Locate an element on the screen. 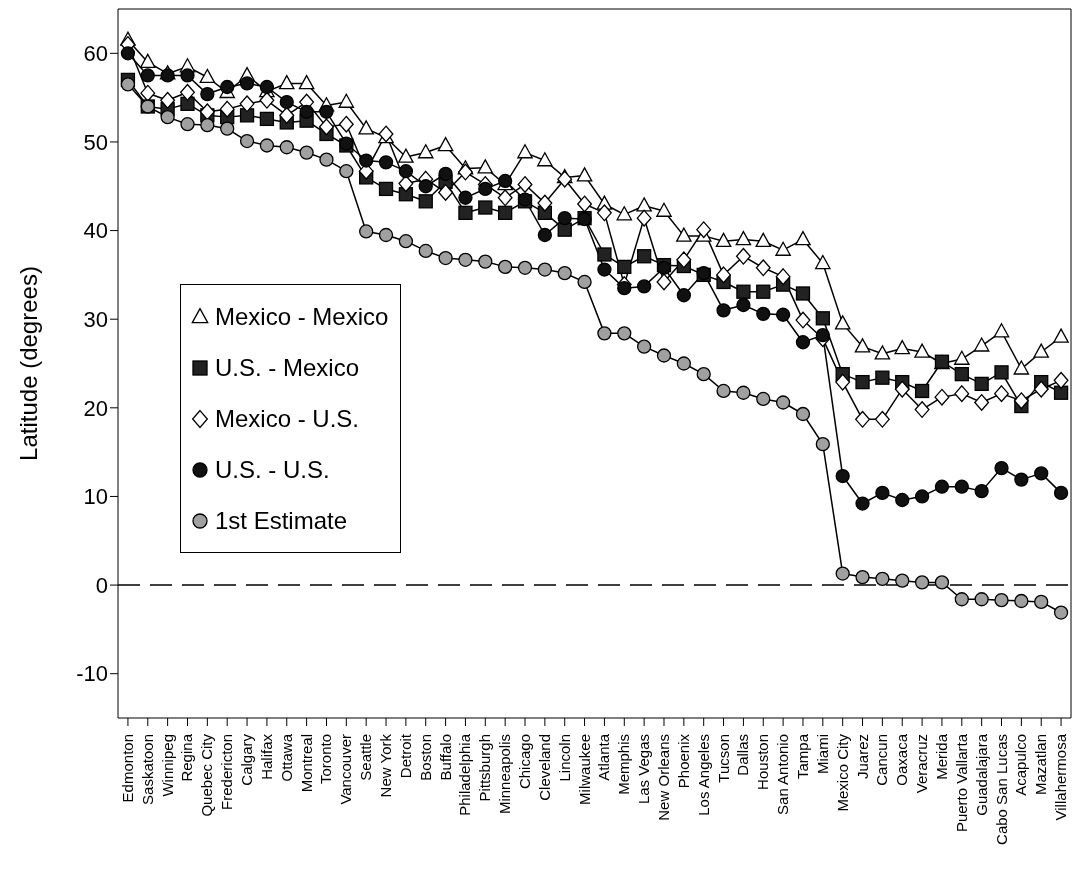 This screenshot has height=896, width=1074. x-tick-label: Seattle is located at coordinates (366, 757).